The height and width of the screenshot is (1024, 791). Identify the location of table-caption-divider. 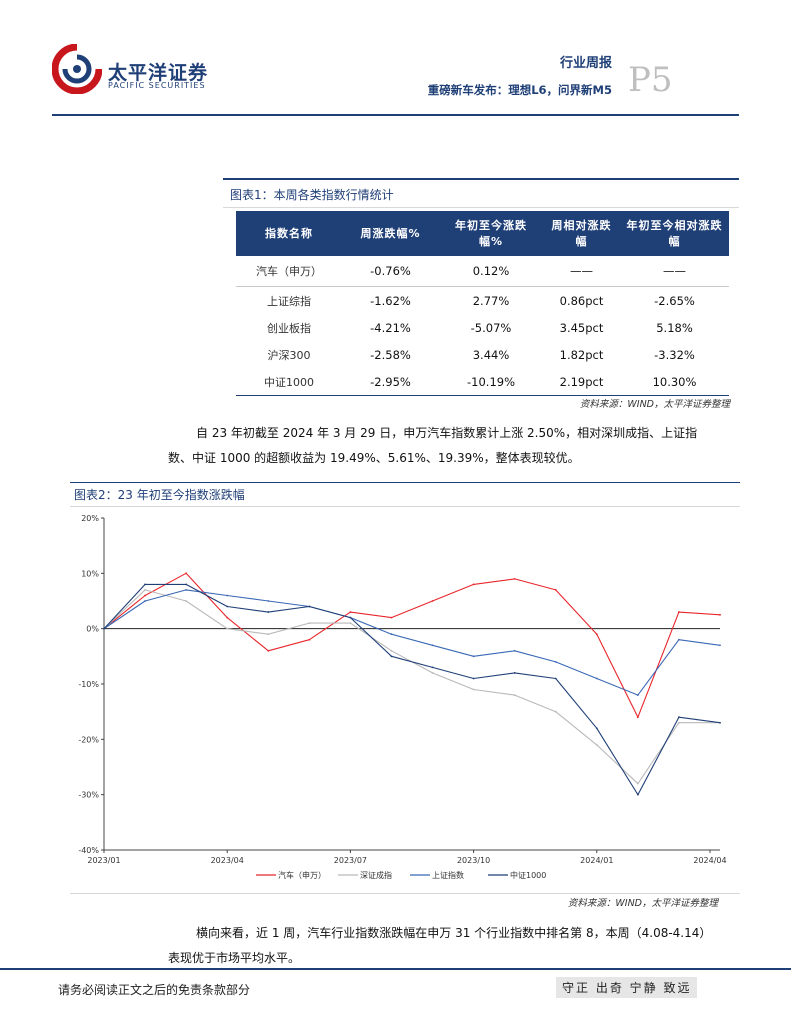
(481, 207).